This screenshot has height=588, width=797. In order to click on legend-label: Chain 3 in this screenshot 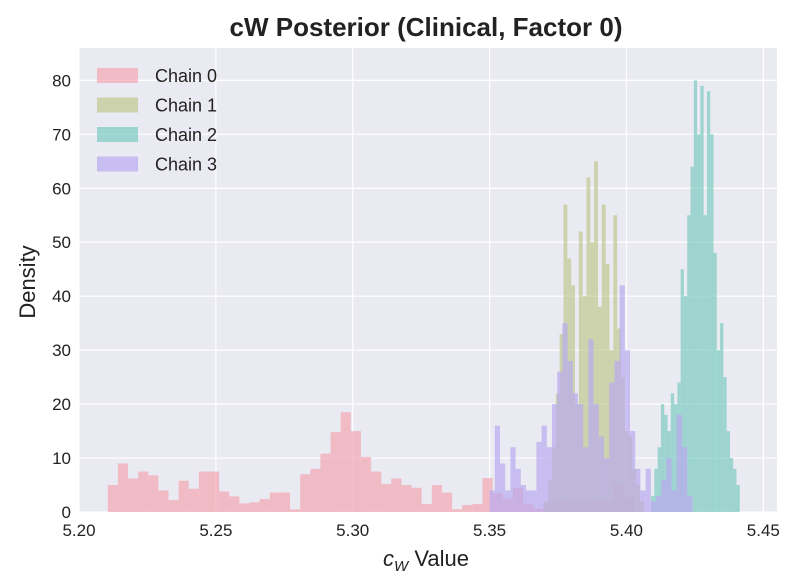, I will do `click(186, 165)`.